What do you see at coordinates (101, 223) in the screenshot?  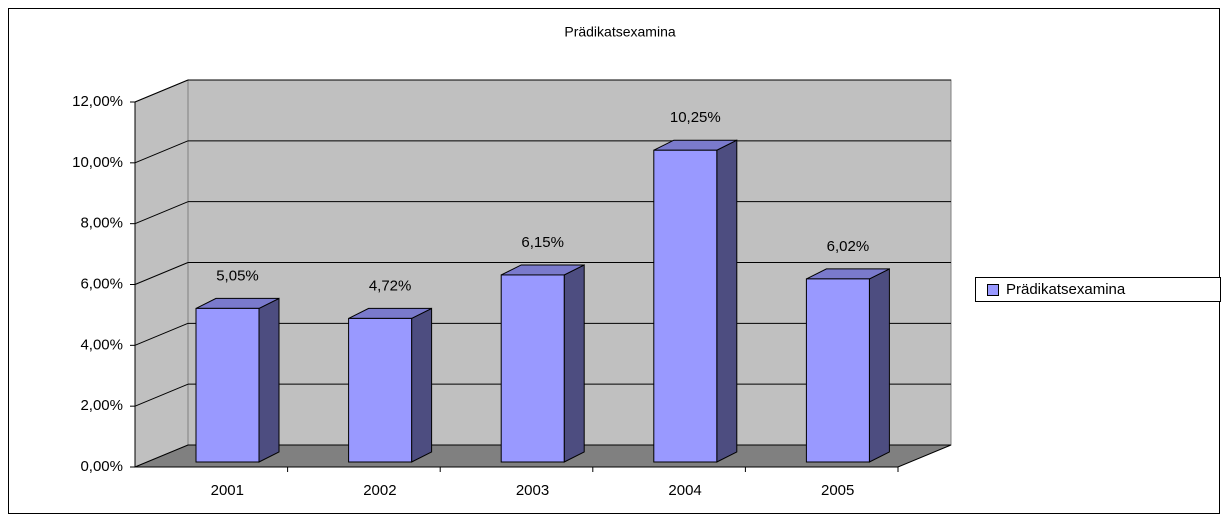 I see `y-tick-label: 8,00%` at bounding box center [101, 223].